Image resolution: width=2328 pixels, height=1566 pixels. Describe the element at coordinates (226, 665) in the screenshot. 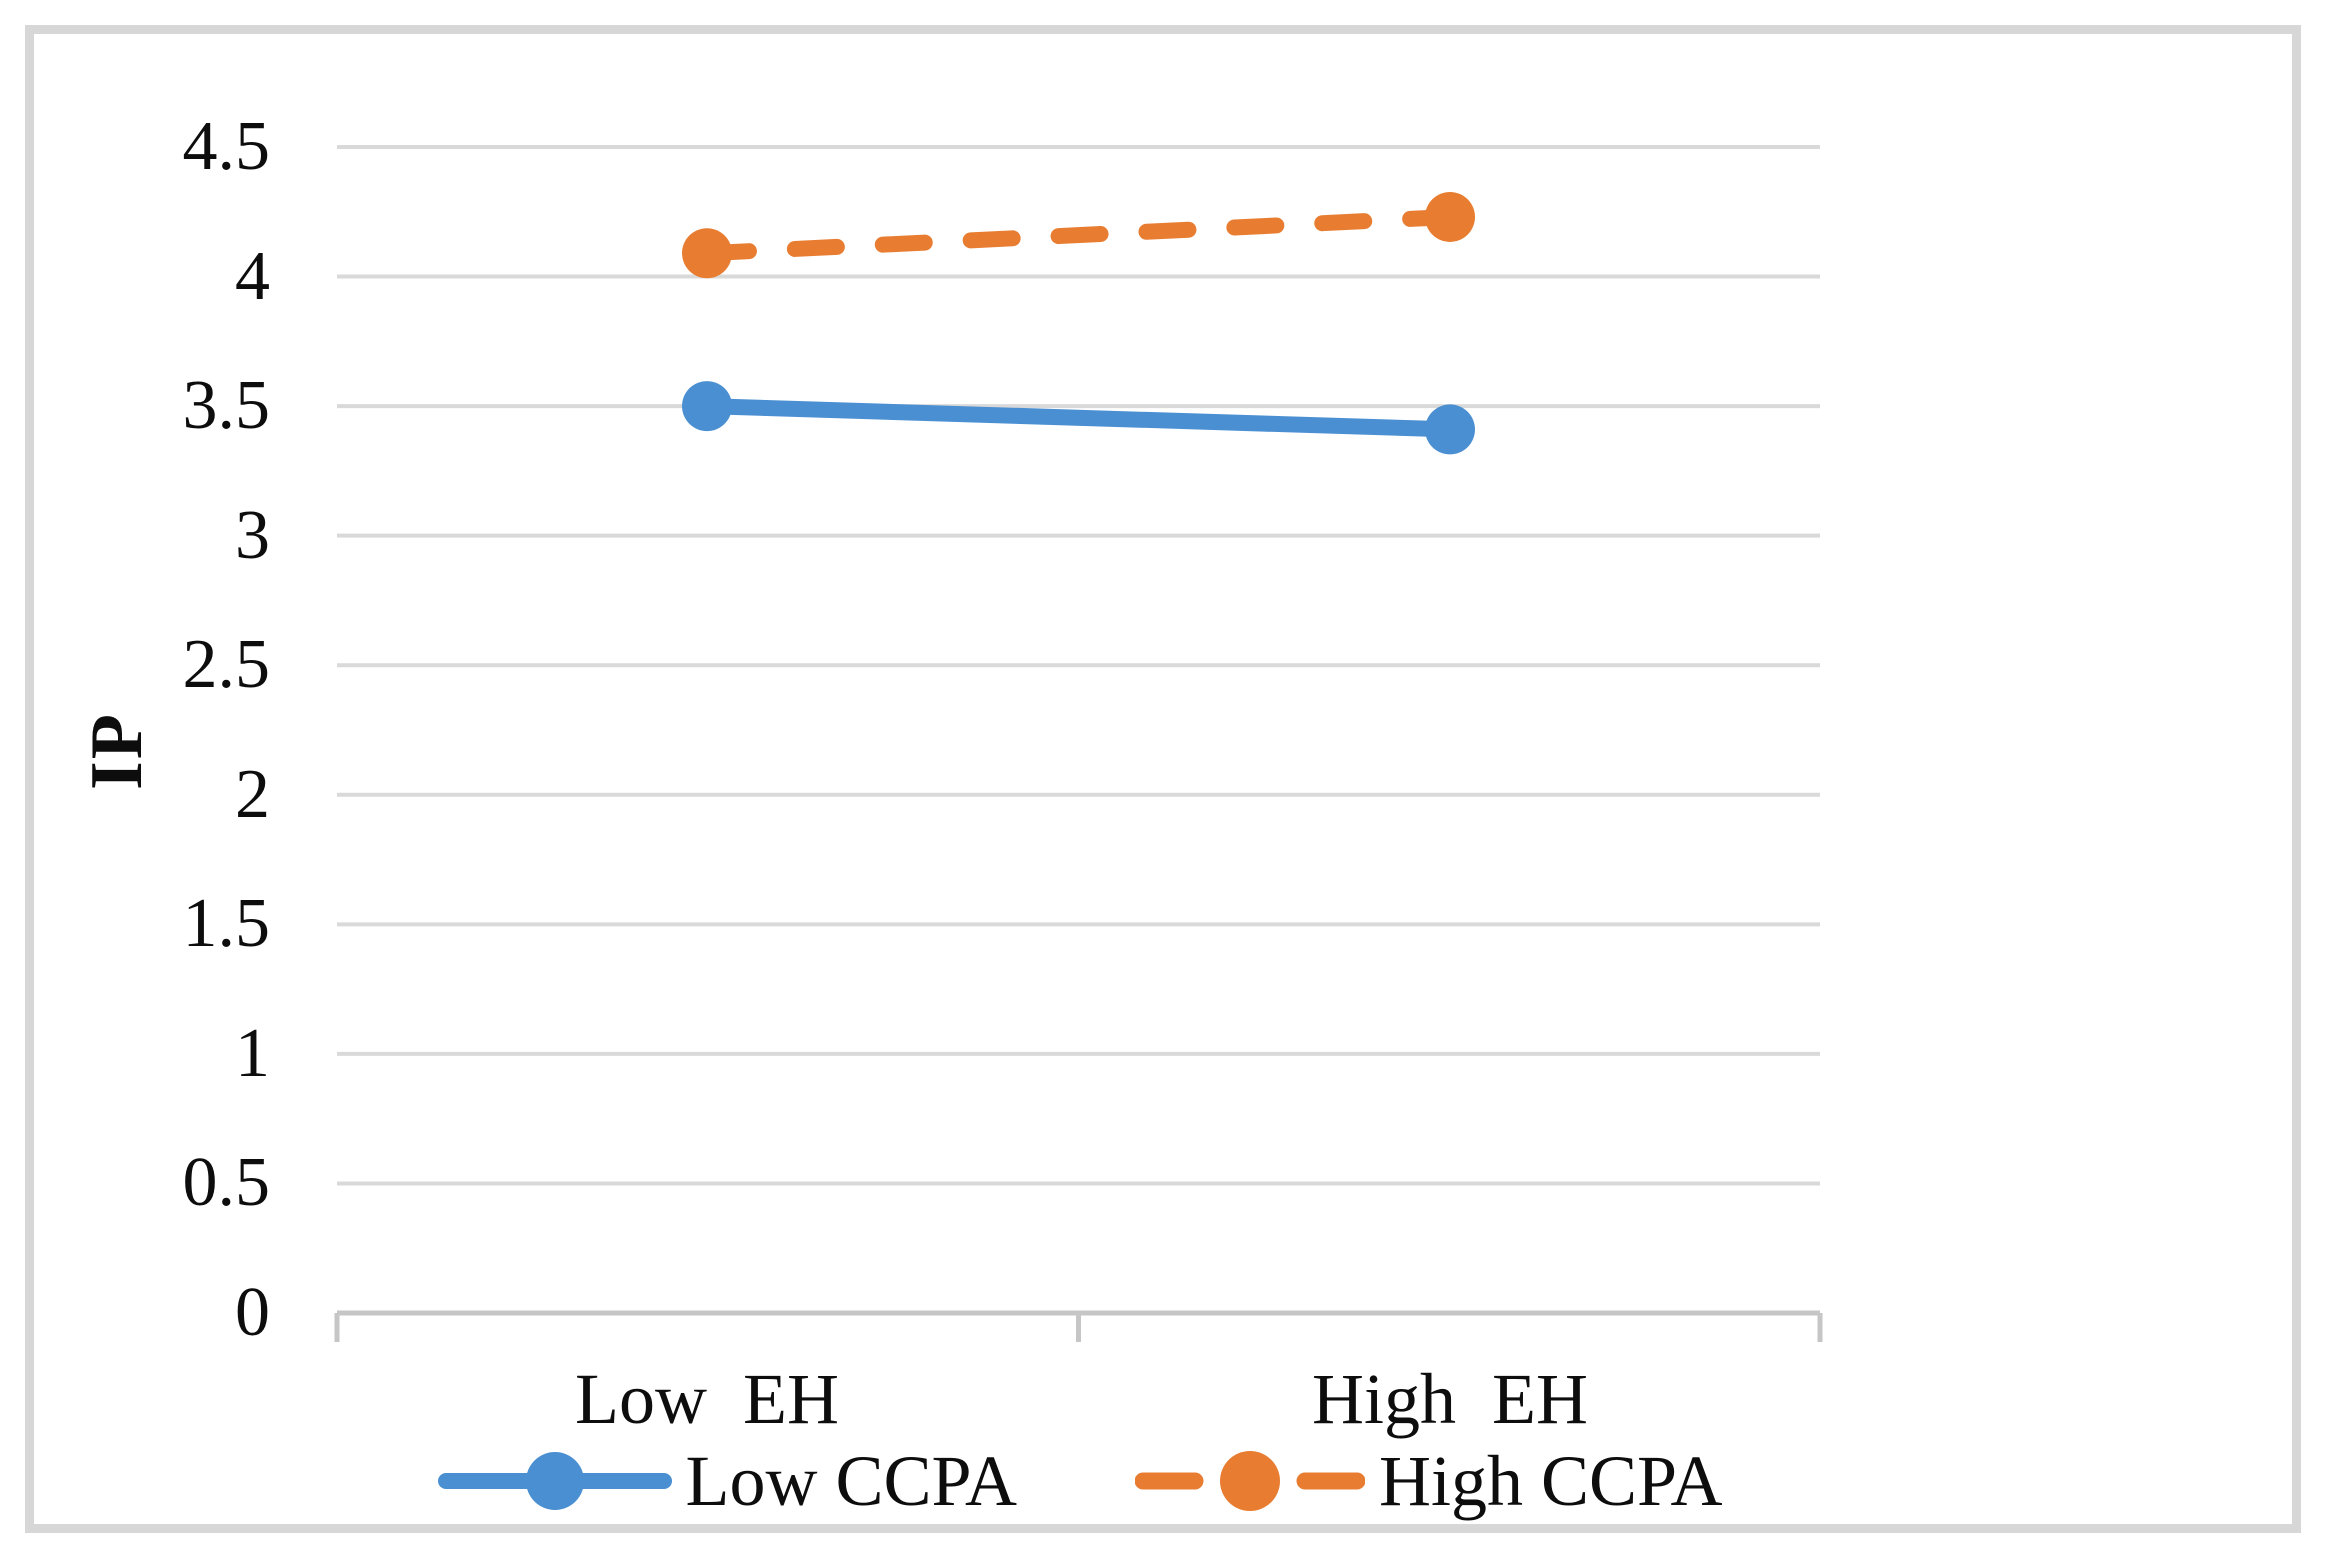

I see `y-tick-label-2.5: 2.5` at that location.